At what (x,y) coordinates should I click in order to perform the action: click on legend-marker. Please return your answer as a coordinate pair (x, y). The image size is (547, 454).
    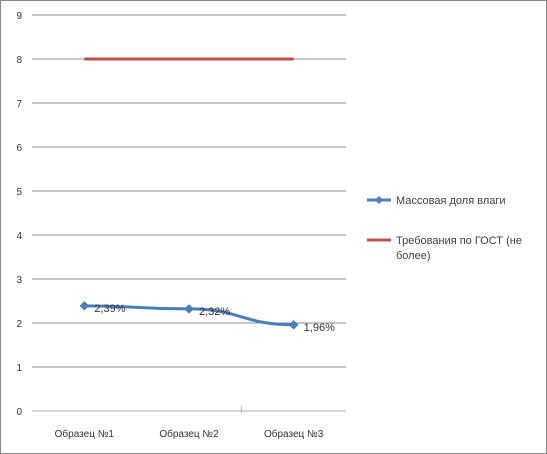
    Looking at the image, I should click on (379, 200).